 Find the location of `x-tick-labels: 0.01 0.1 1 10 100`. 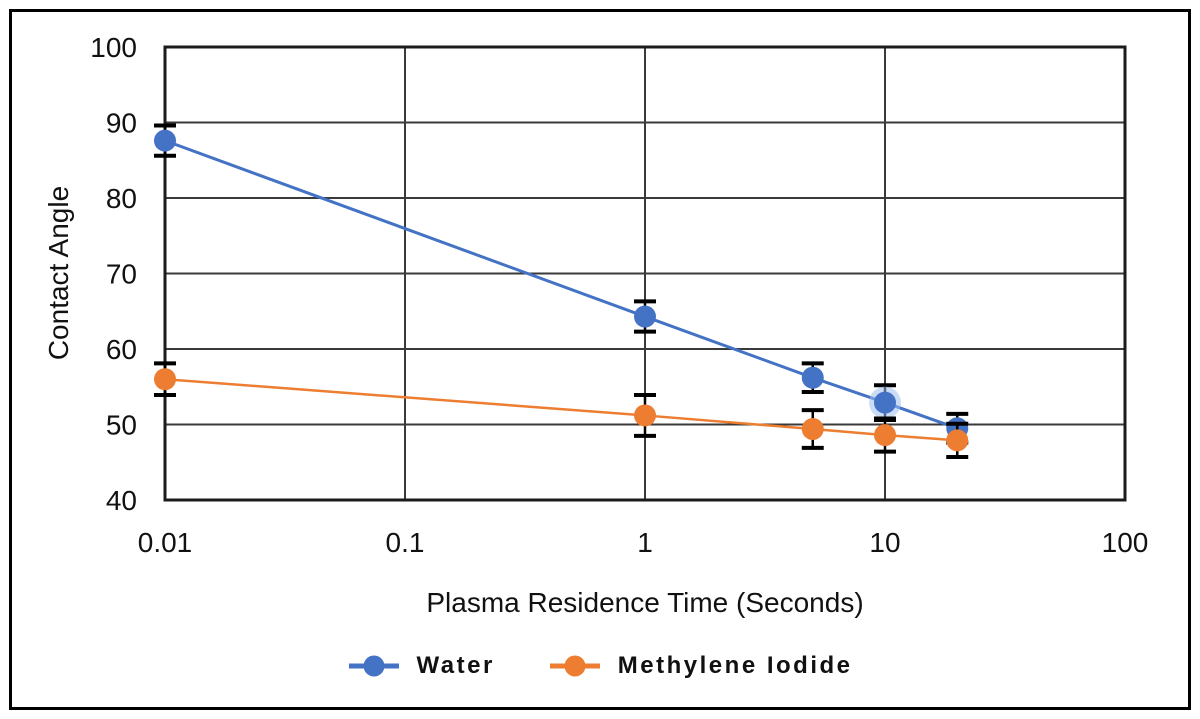

x-tick-labels: 0.01 0.1 1 10 100 is located at coordinates (643, 542).